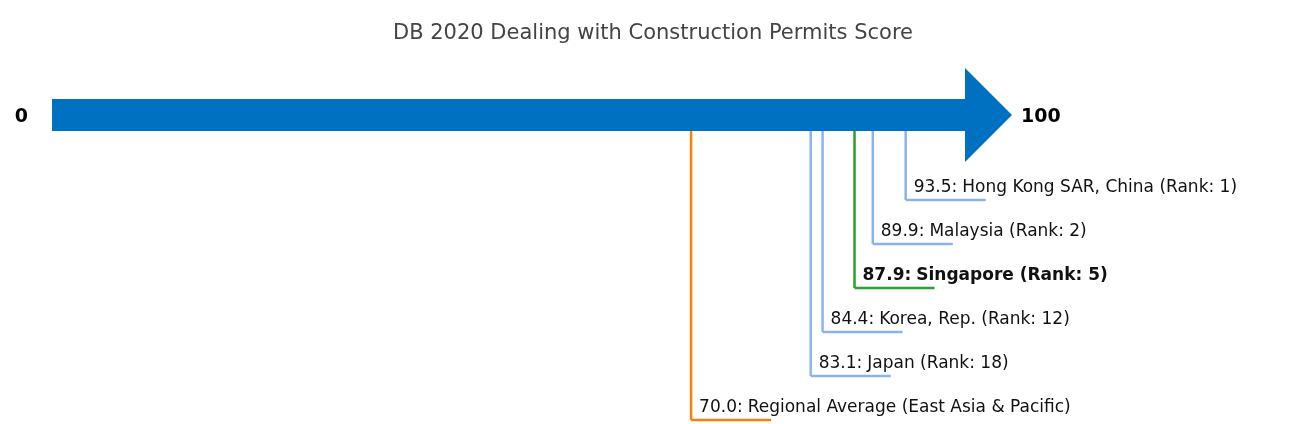 This screenshot has height=424, width=1312. What do you see at coordinates (1041, 115) in the screenshot?
I see `text: 100` at bounding box center [1041, 115].